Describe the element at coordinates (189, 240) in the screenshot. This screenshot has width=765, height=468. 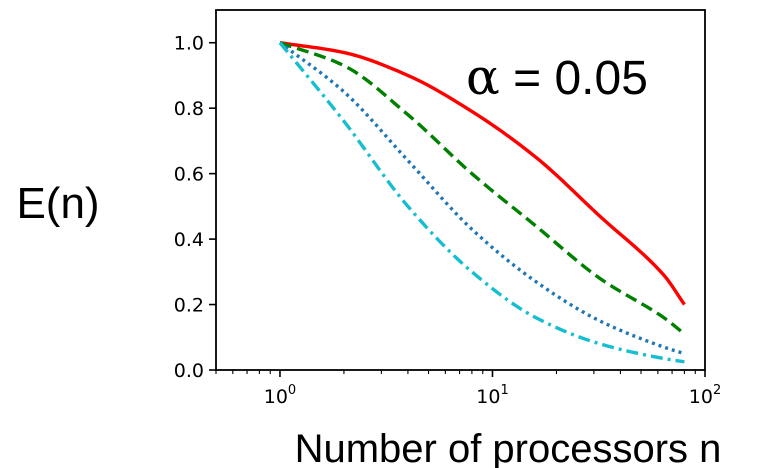
I see `y-tick-label: 0.4` at that location.